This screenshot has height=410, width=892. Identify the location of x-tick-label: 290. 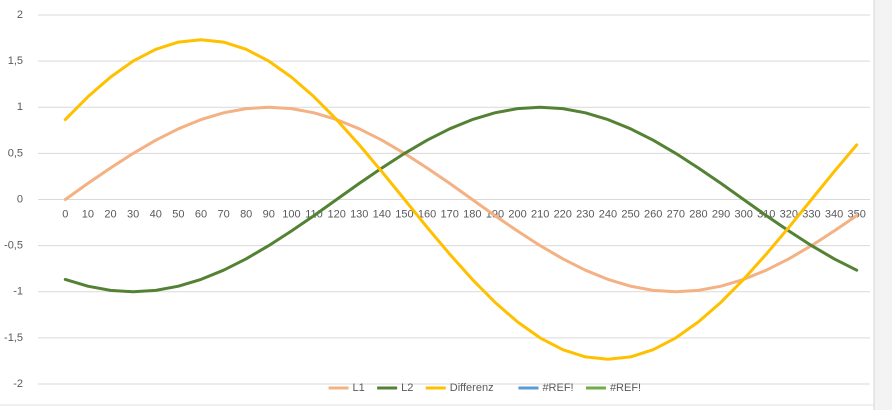
(721, 214).